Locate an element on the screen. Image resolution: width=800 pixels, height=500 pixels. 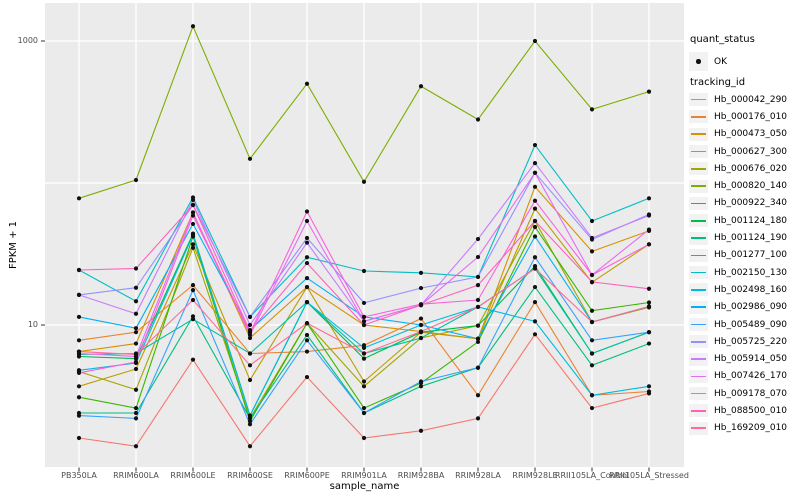
legend-item-Hb_002150_130: Hb_002150_130 is located at coordinates (738, 272).